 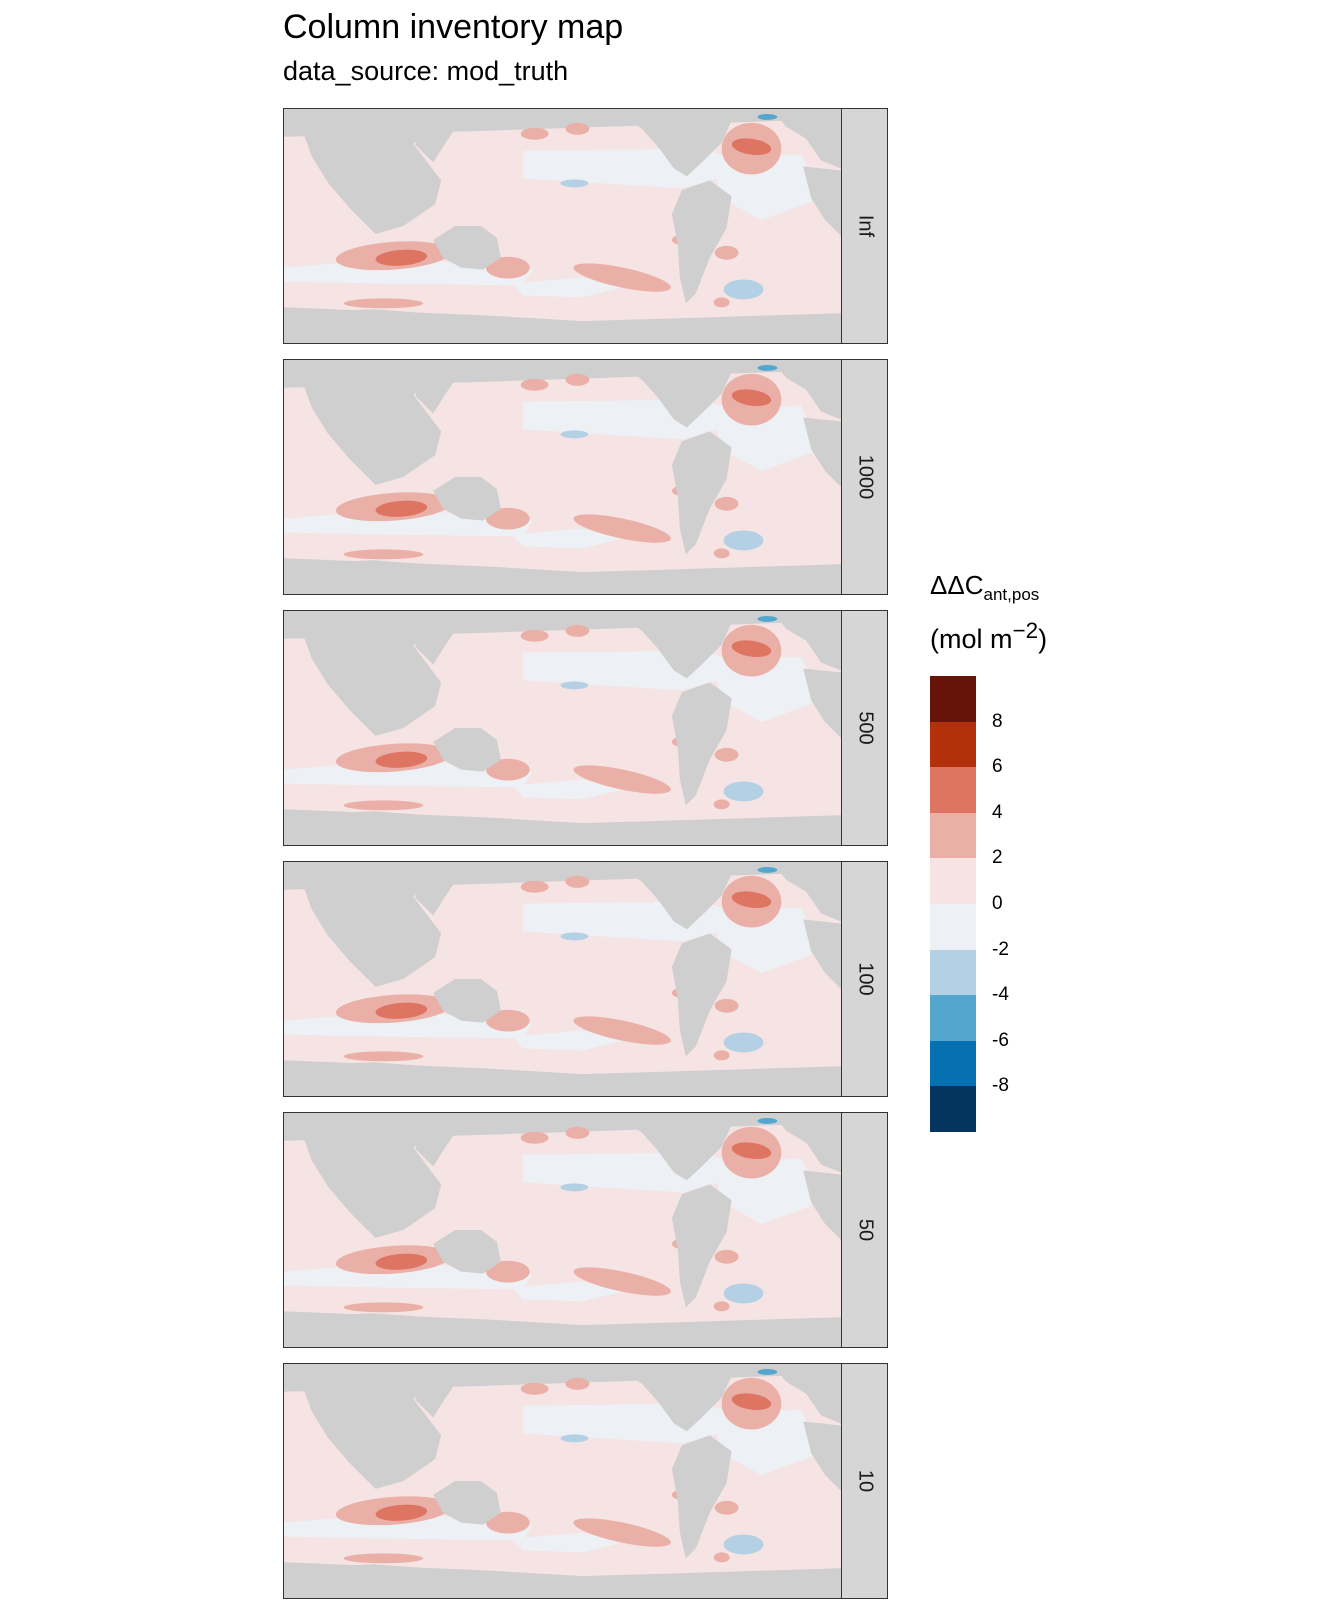 I want to click on facet-strip-label: 500, so click(x=865, y=728).